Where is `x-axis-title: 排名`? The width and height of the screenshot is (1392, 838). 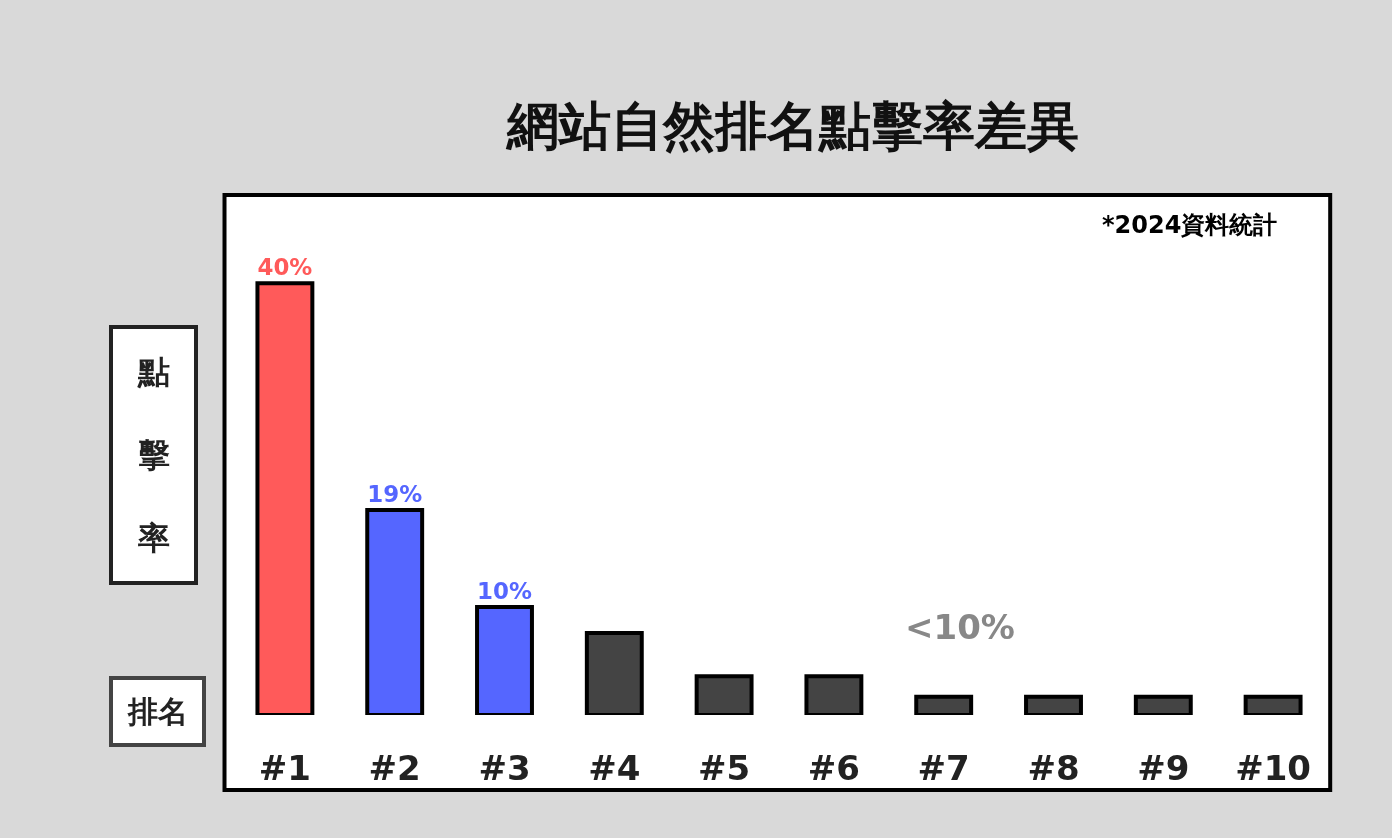
x-axis-title: 排名 is located at coordinates (157, 711).